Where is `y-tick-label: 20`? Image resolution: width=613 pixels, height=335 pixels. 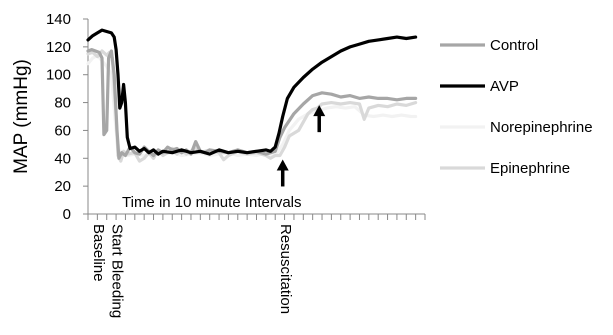
y-tick-label: 20 is located at coordinates (62, 186).